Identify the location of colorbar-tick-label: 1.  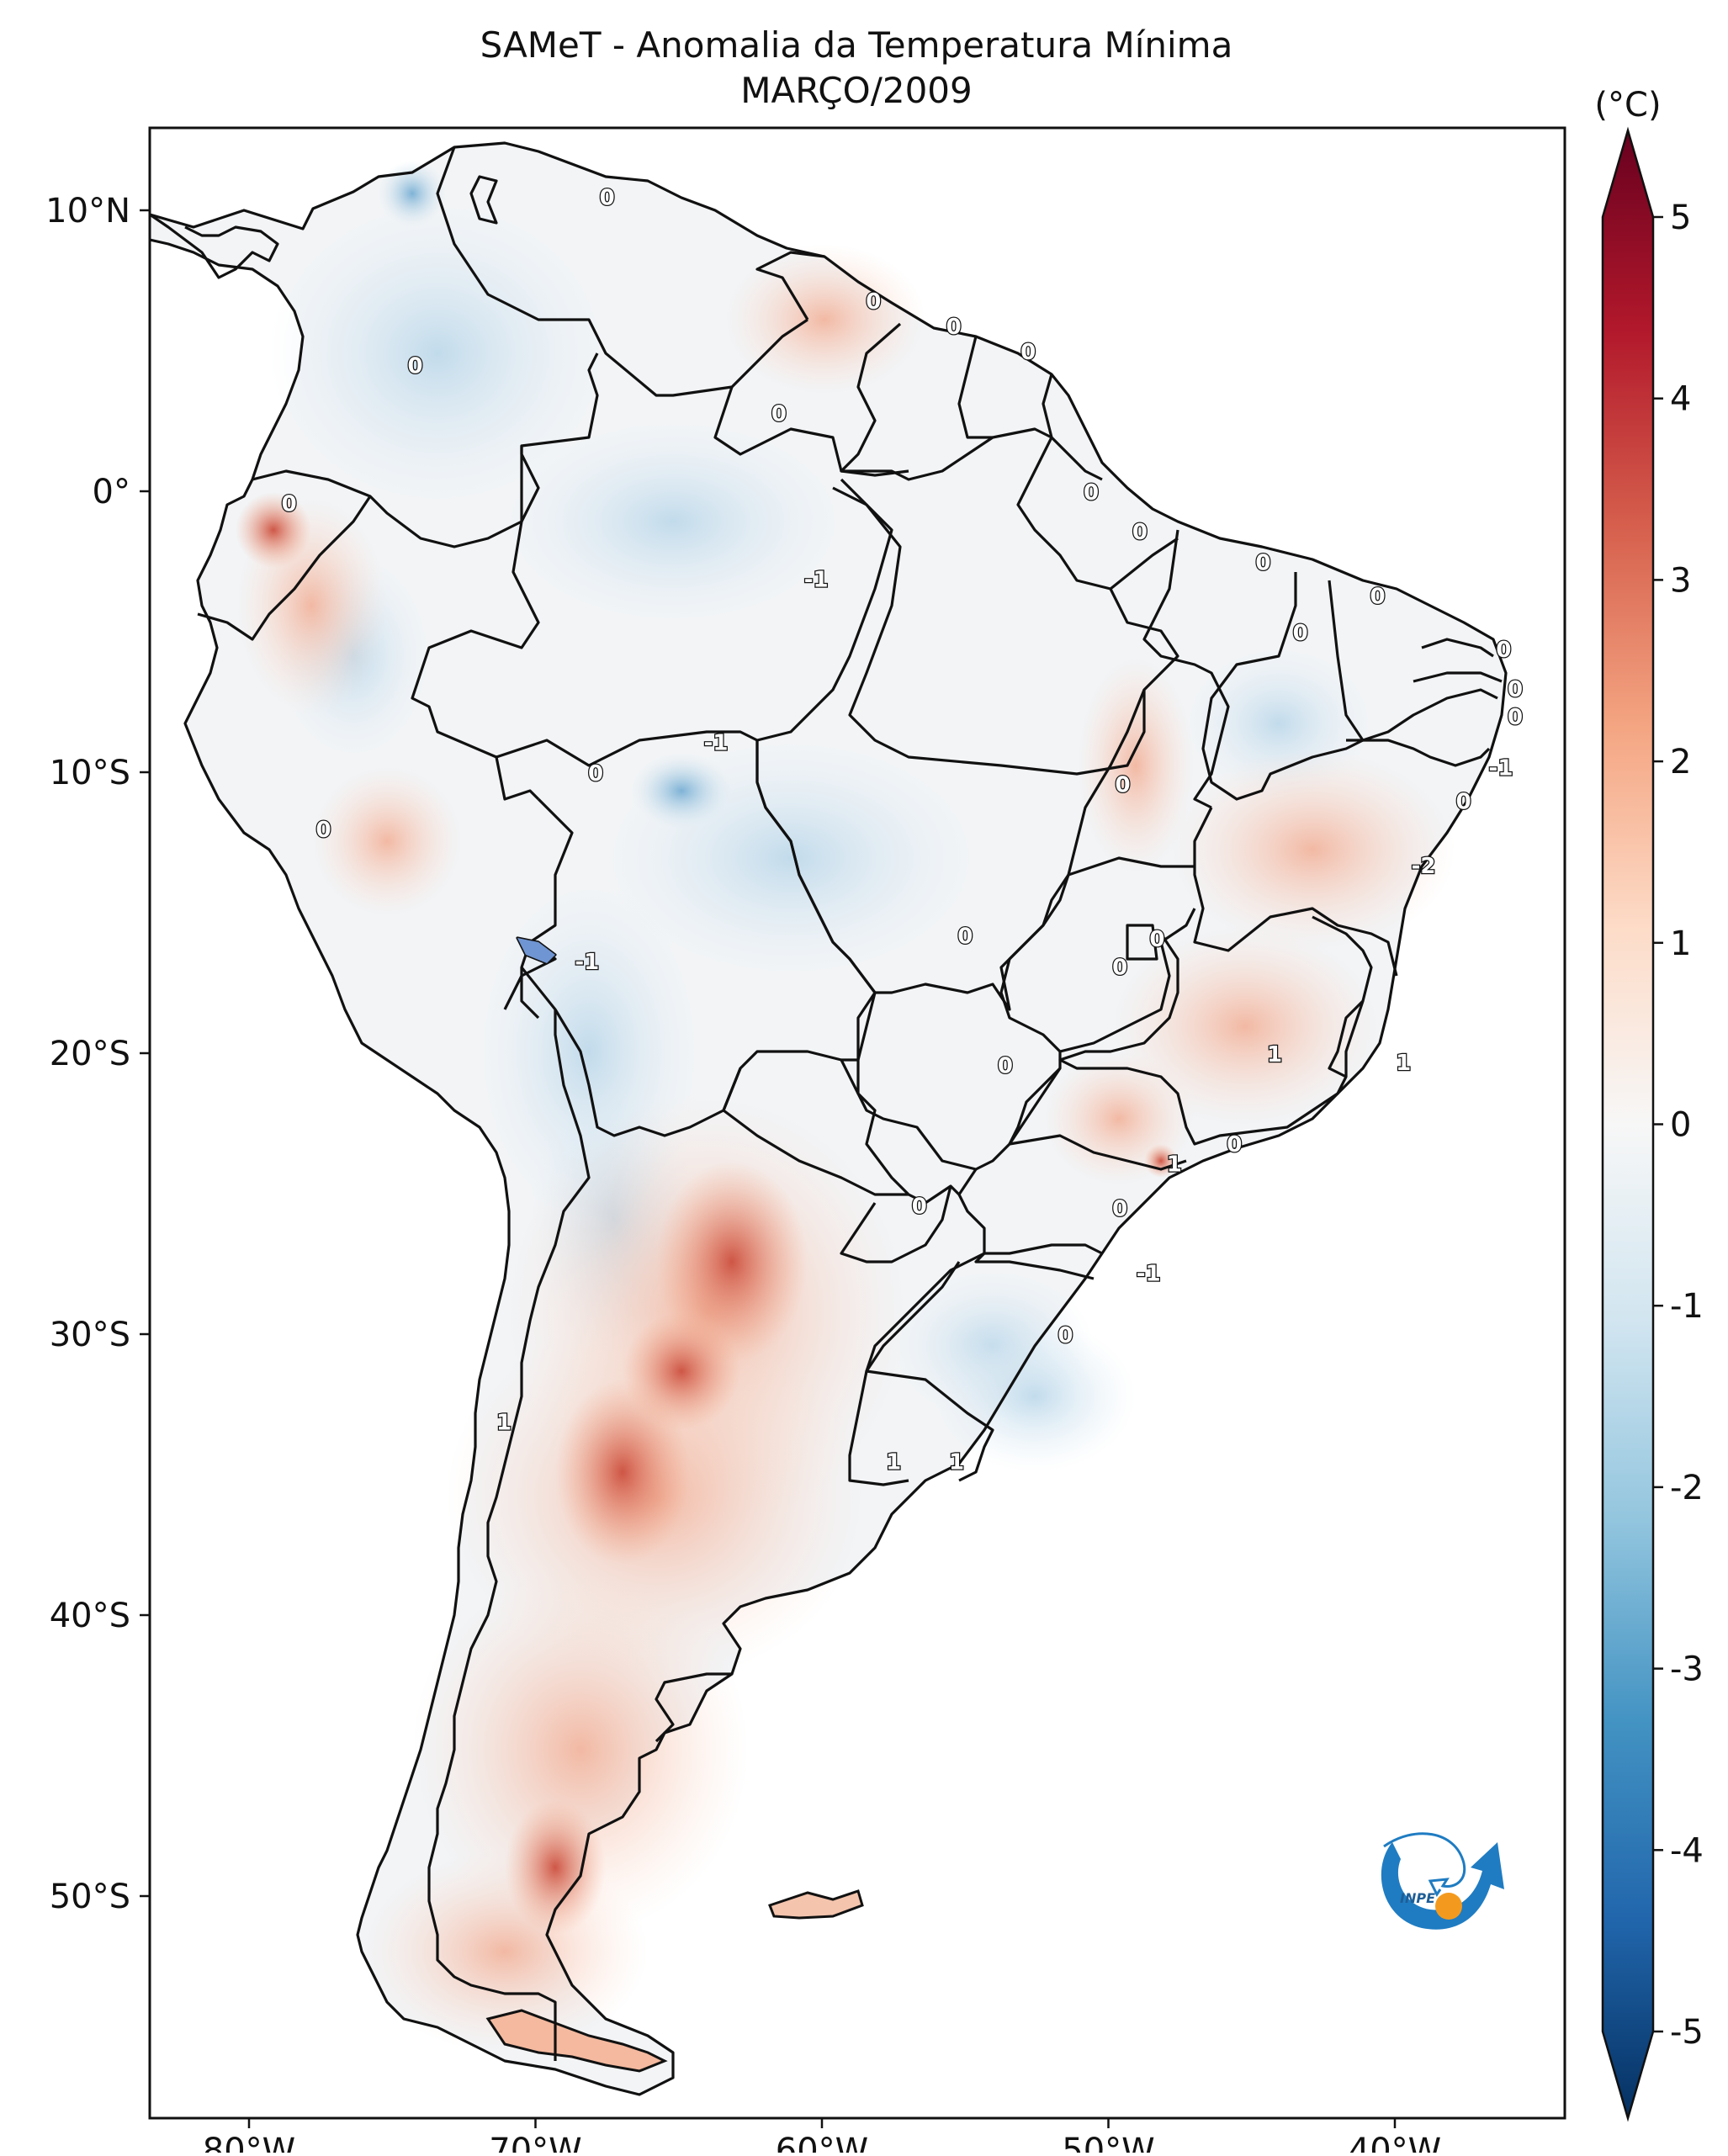
(1681, 943).